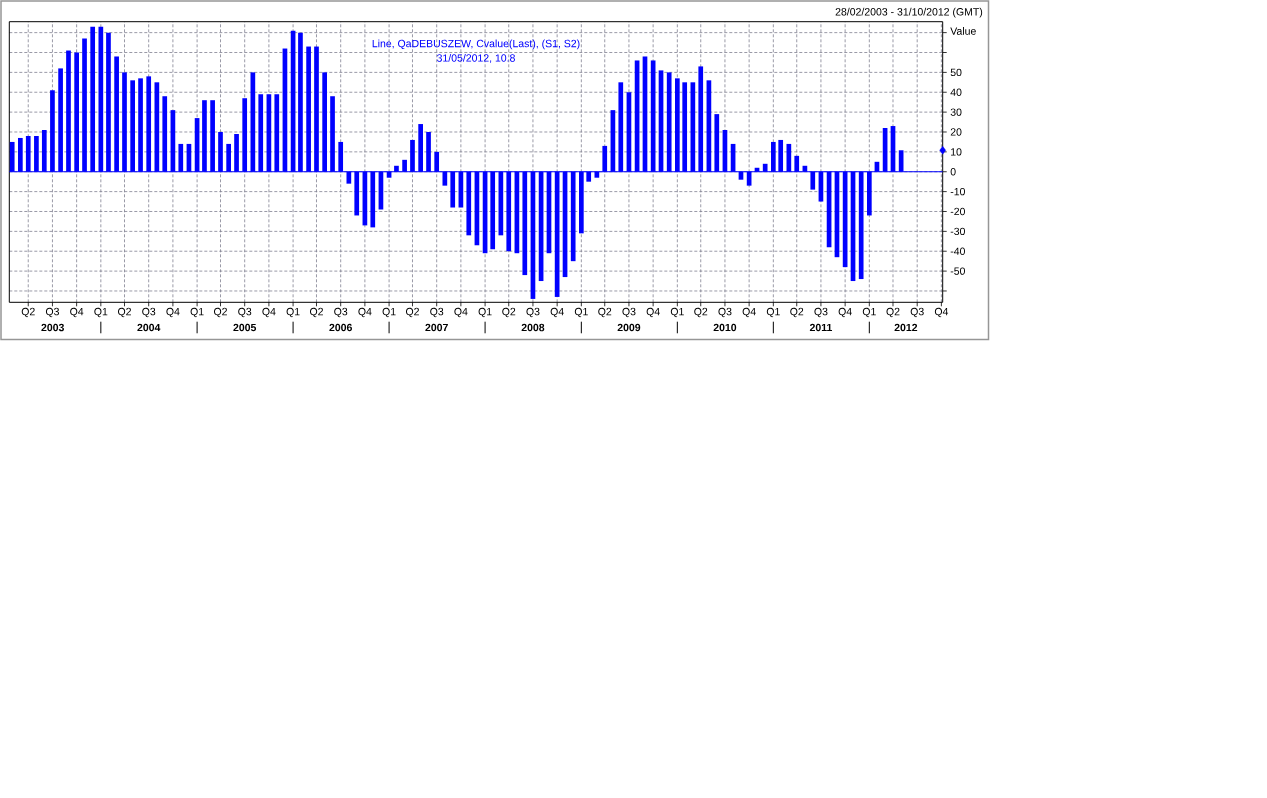 This screenshot has width=1267, height=798. Describe the element at coordinates (52, 327) in the screenshot. I see `x2-tick-label: 2003` at that location.